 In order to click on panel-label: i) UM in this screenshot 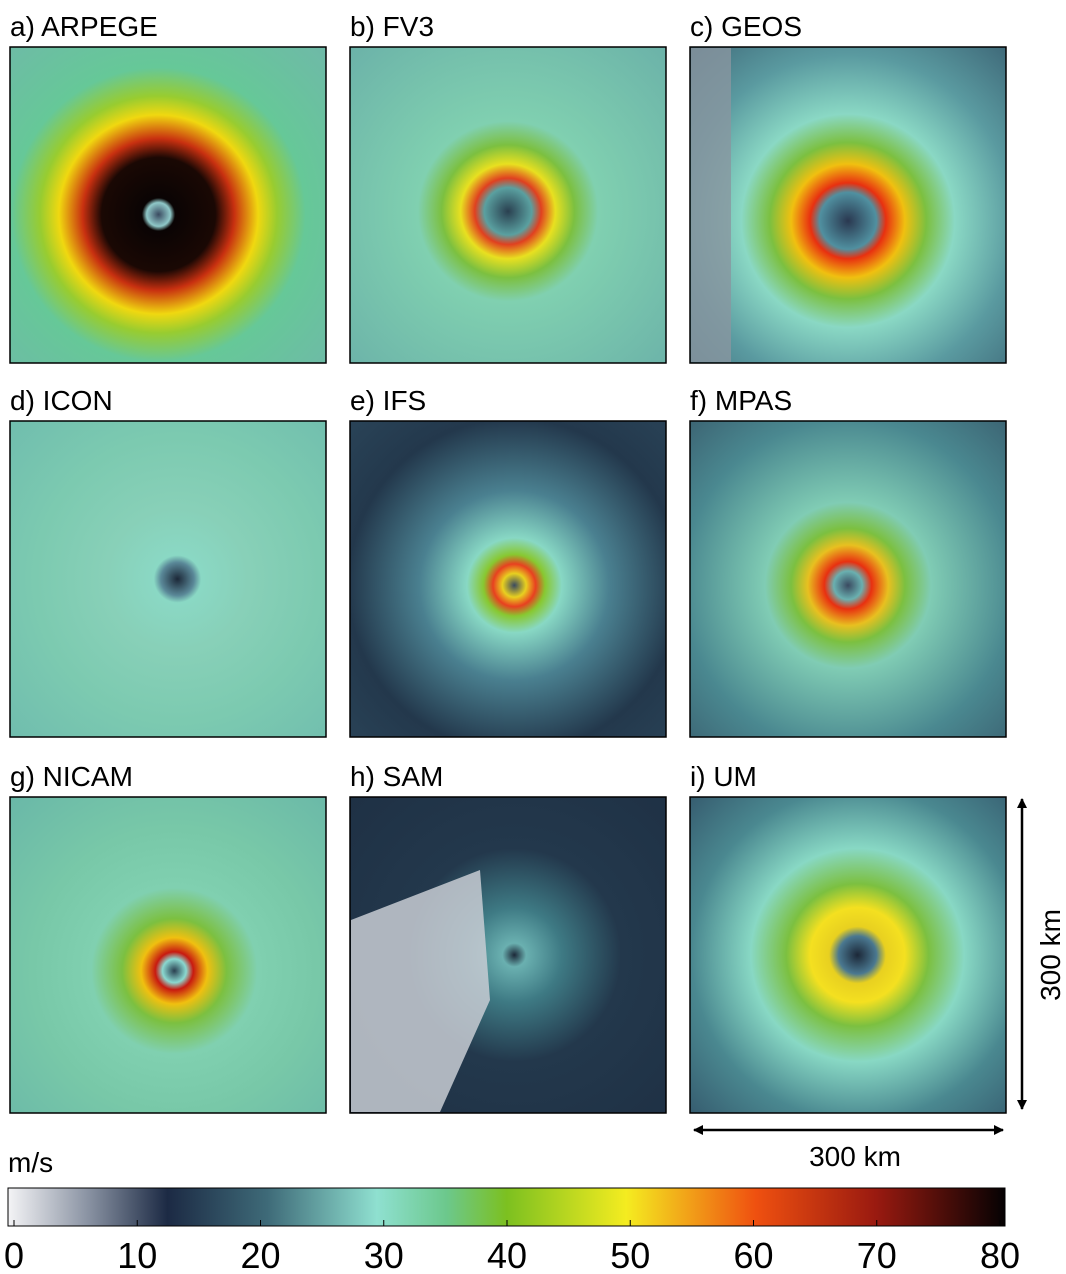, I will do `click(723, 776)`.